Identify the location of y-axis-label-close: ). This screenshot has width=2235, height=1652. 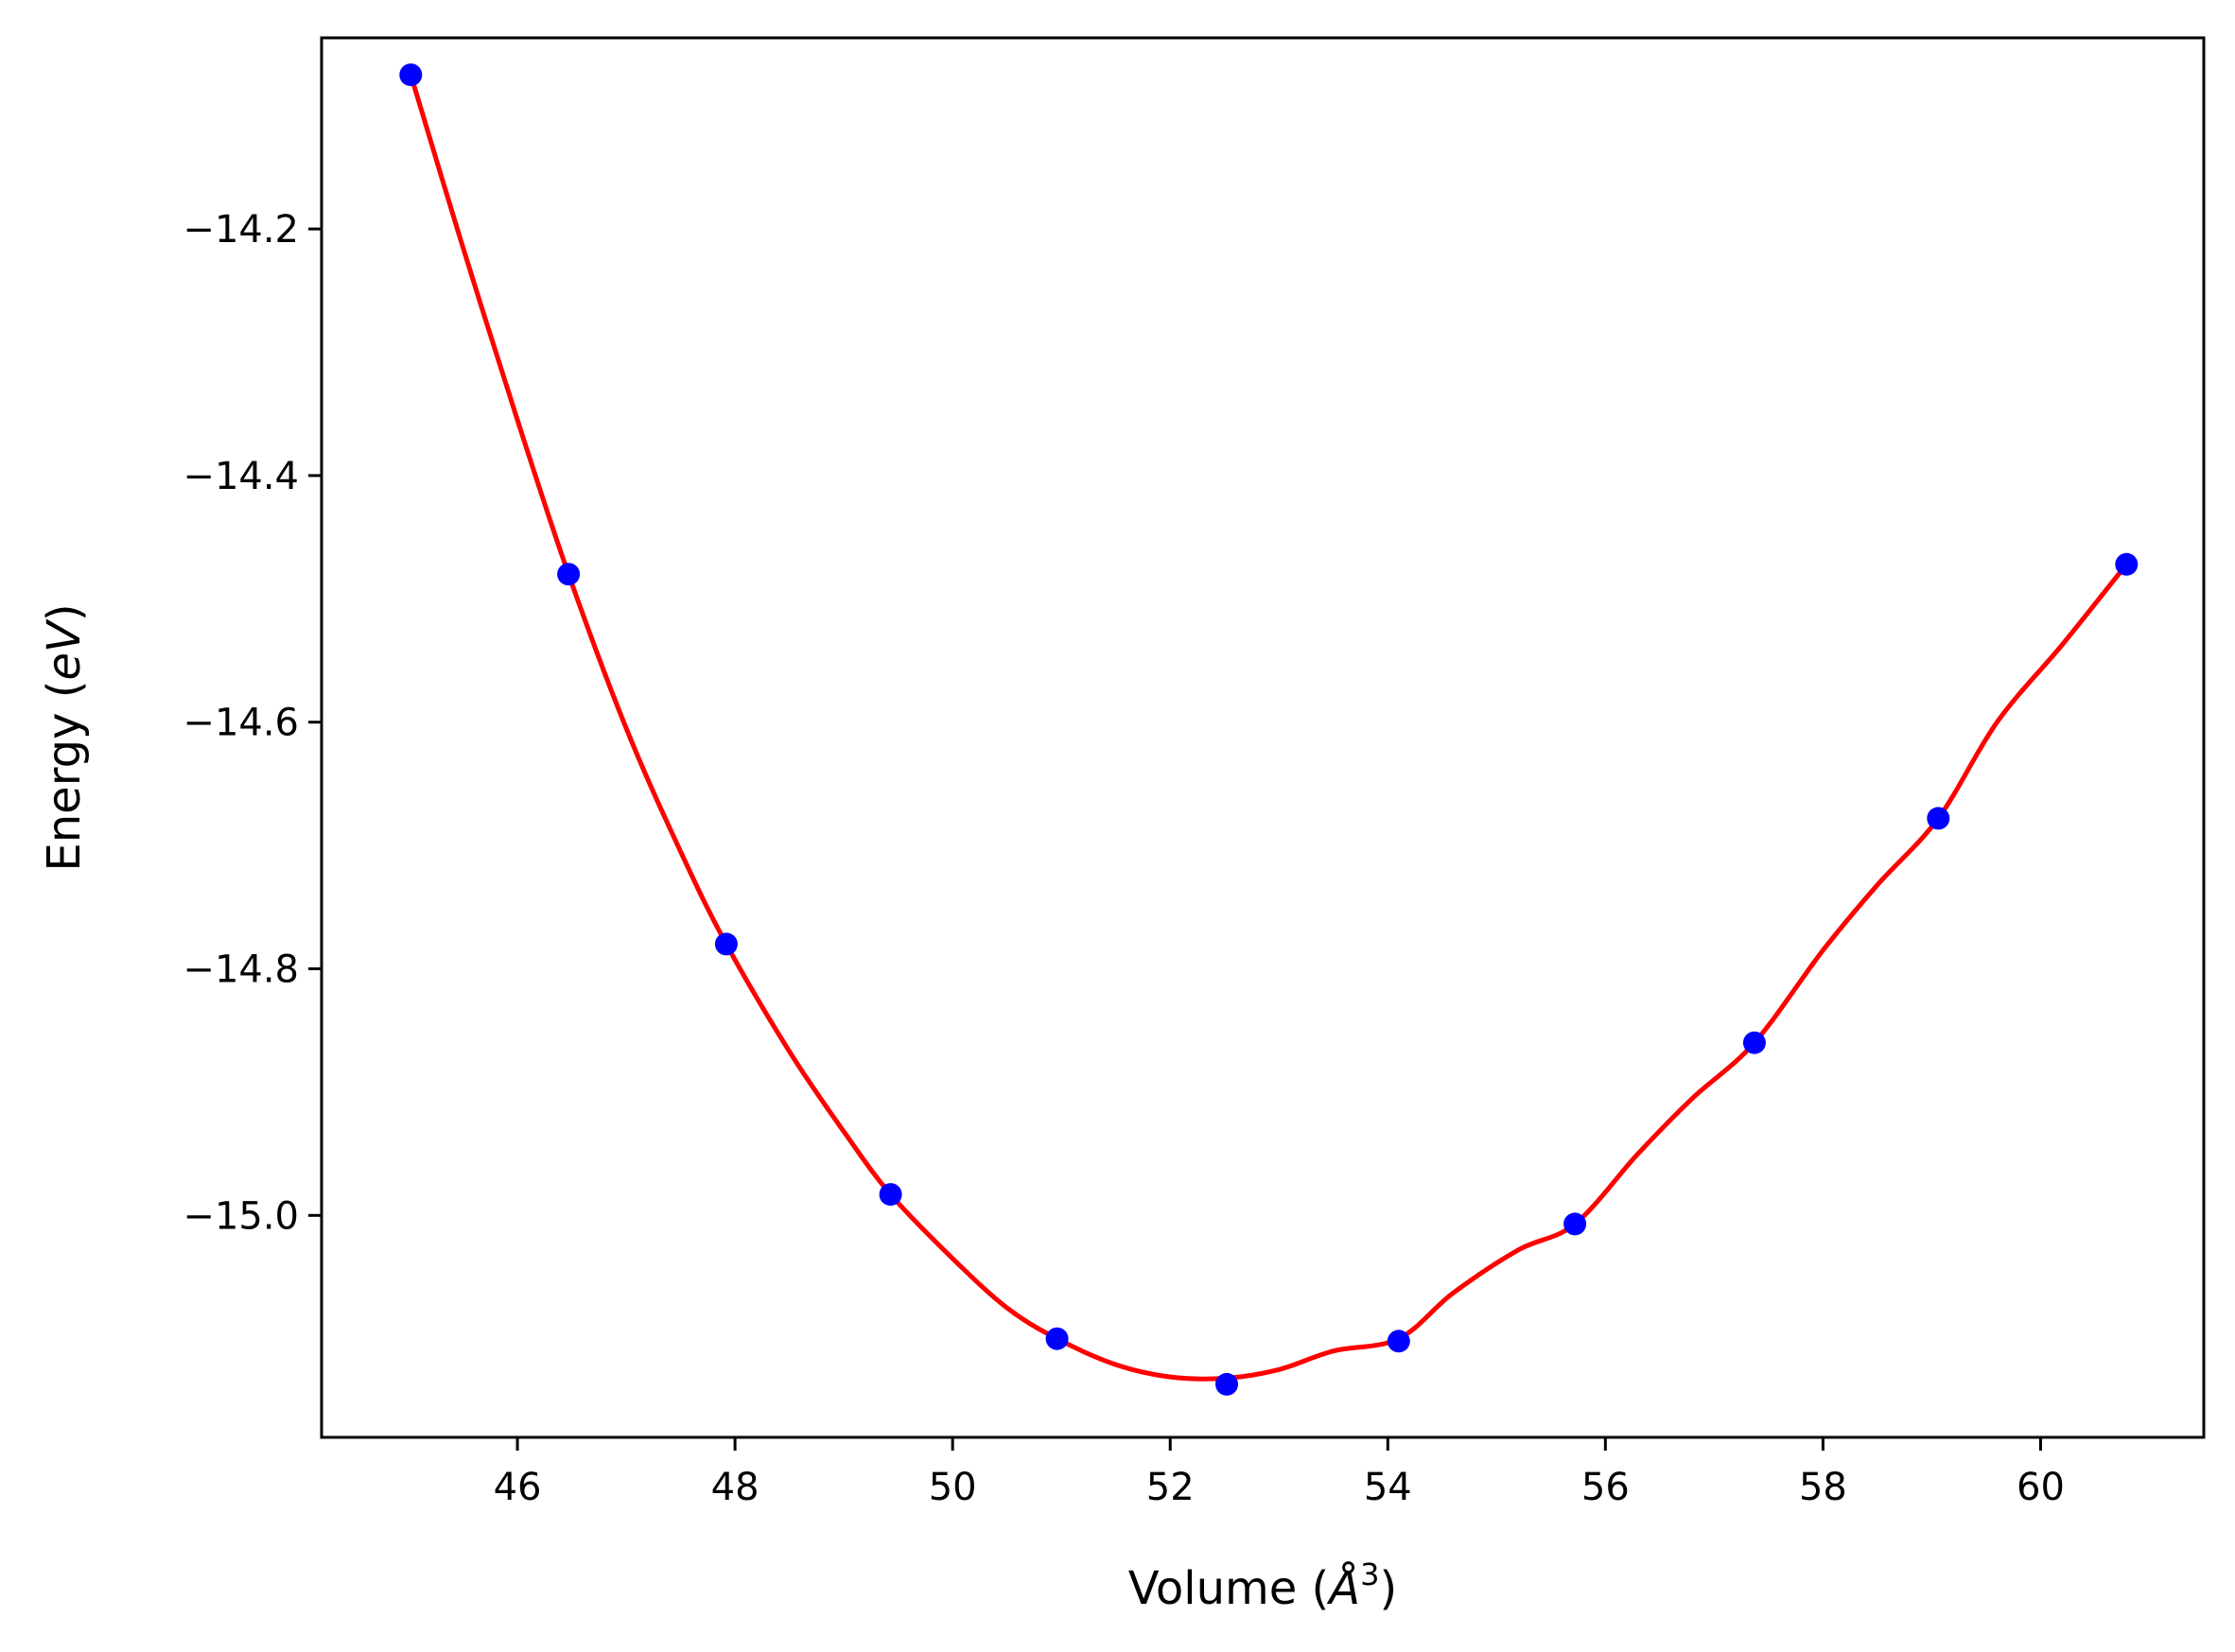
(64, 612).